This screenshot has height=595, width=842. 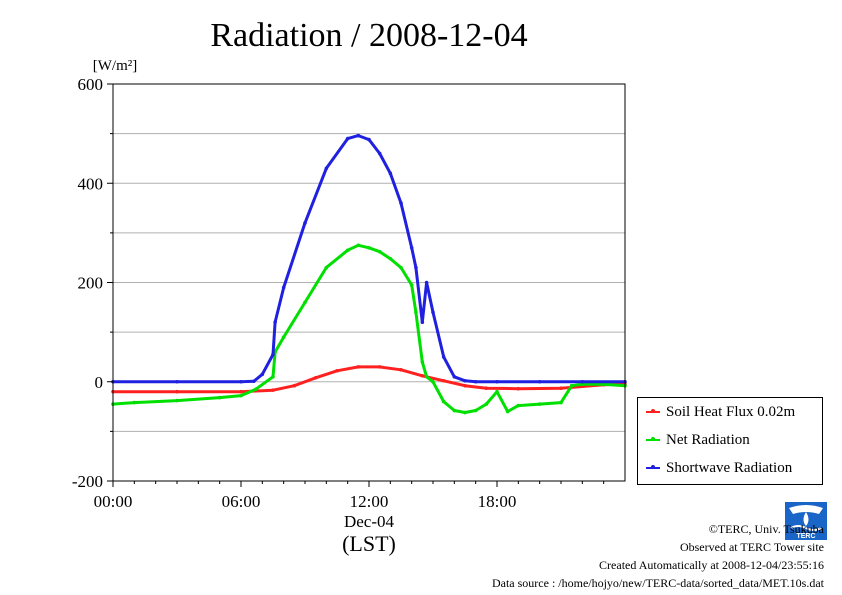 I want to click on svg-text: TERC, so click(x=805, y=536).